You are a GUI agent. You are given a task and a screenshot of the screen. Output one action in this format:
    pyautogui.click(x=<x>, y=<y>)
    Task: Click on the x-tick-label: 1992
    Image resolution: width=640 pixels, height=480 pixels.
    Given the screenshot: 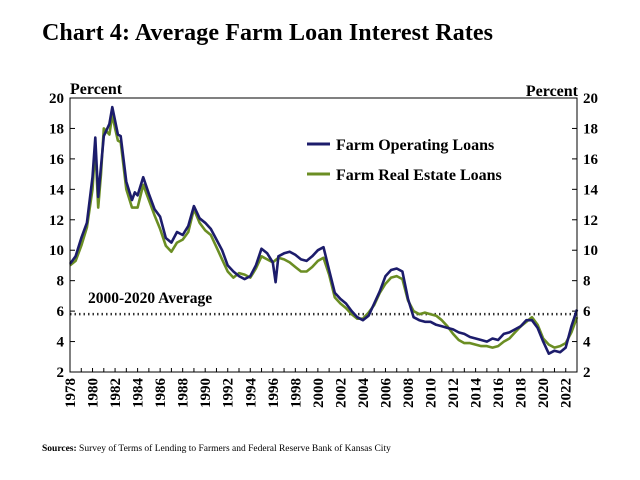 What is the action you would take?
    pyautogui.click(x=229, y=393)
    